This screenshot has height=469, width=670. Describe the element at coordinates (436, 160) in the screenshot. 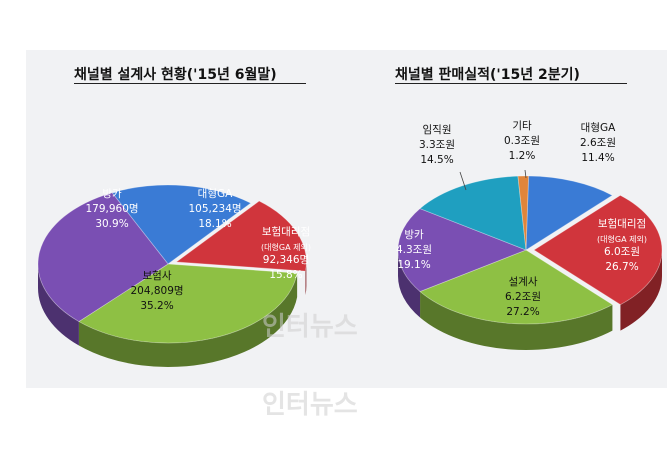

I see `slice-pct-label-label: 14.5%` at that location.